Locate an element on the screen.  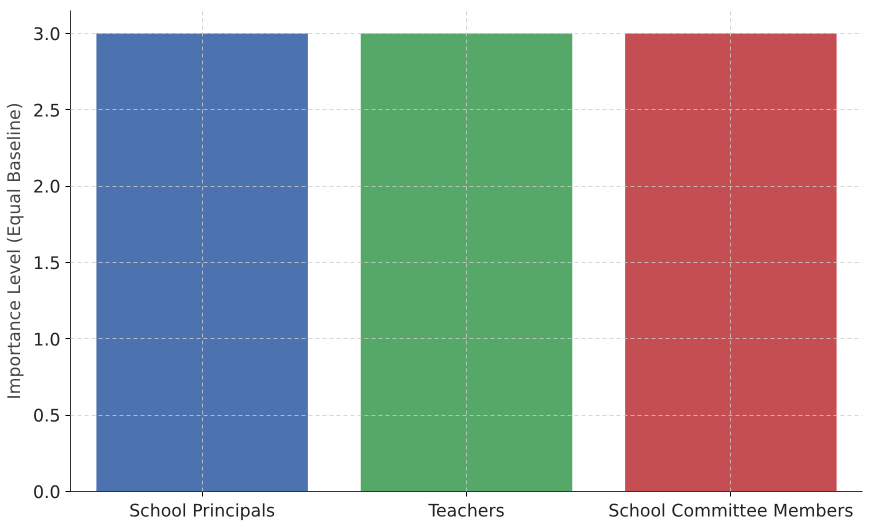
y-tick-label: 3.0 is located at coordinates (46, 34).